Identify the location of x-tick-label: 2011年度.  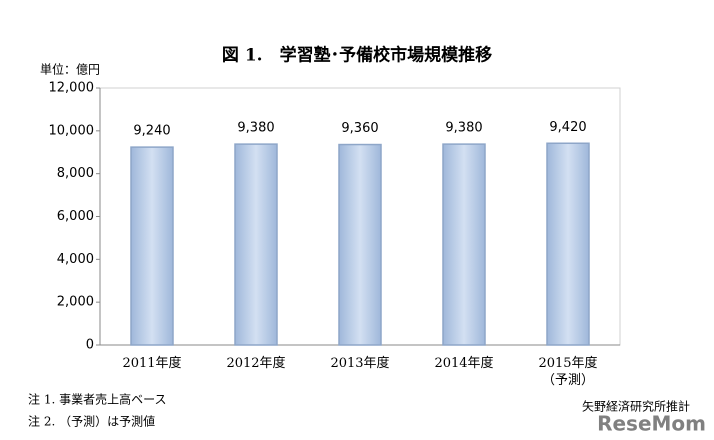
(151, 363).